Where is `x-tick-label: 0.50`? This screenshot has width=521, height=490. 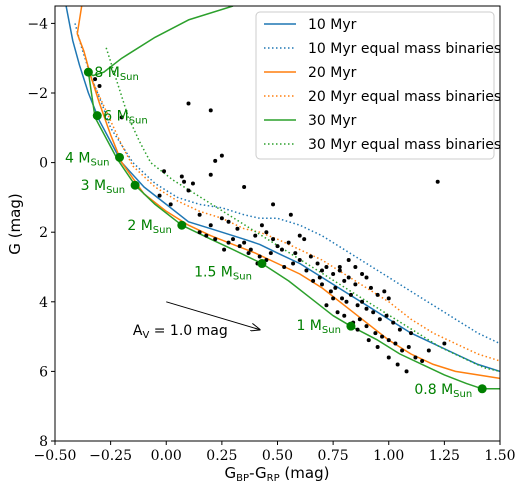 x-tick-label: 0.50 is located at coordinates (277, 456).